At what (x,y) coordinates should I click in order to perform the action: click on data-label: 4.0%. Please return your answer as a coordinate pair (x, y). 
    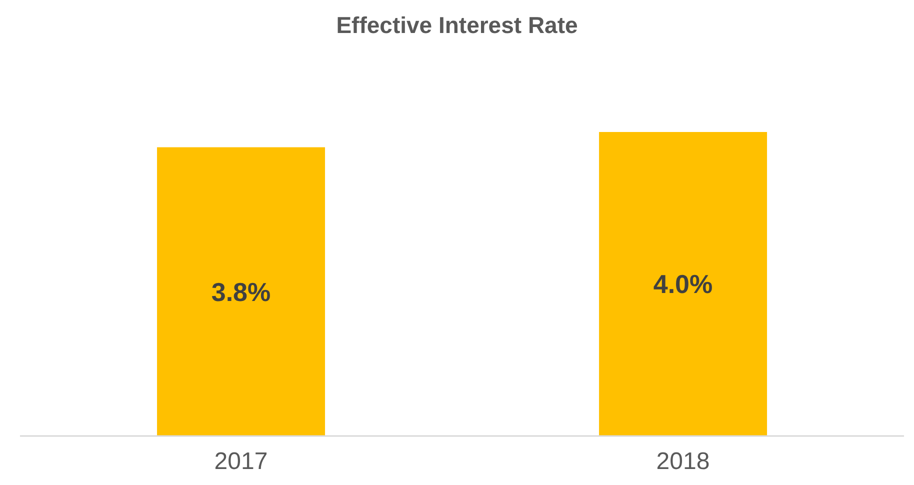
    Looking at the image, I should click on (683, 284).